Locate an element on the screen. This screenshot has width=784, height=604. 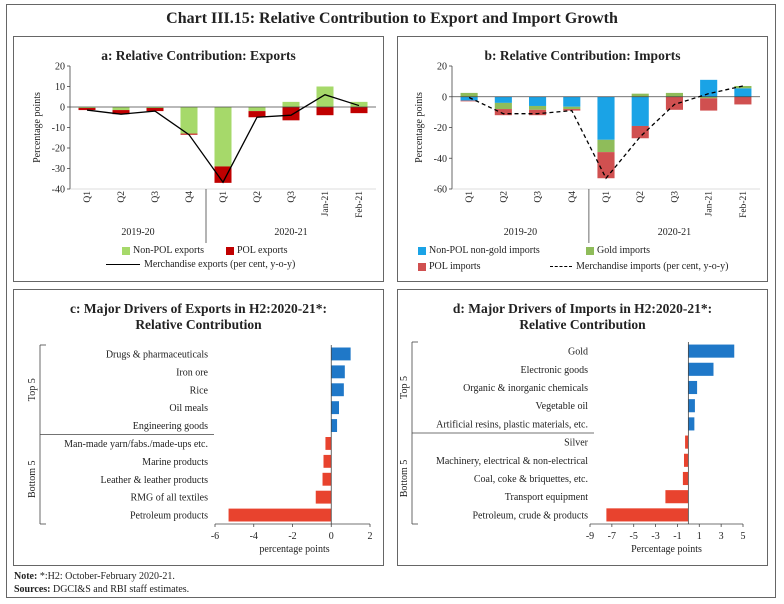
note-label: Note: is located at coordinates (26, 576).